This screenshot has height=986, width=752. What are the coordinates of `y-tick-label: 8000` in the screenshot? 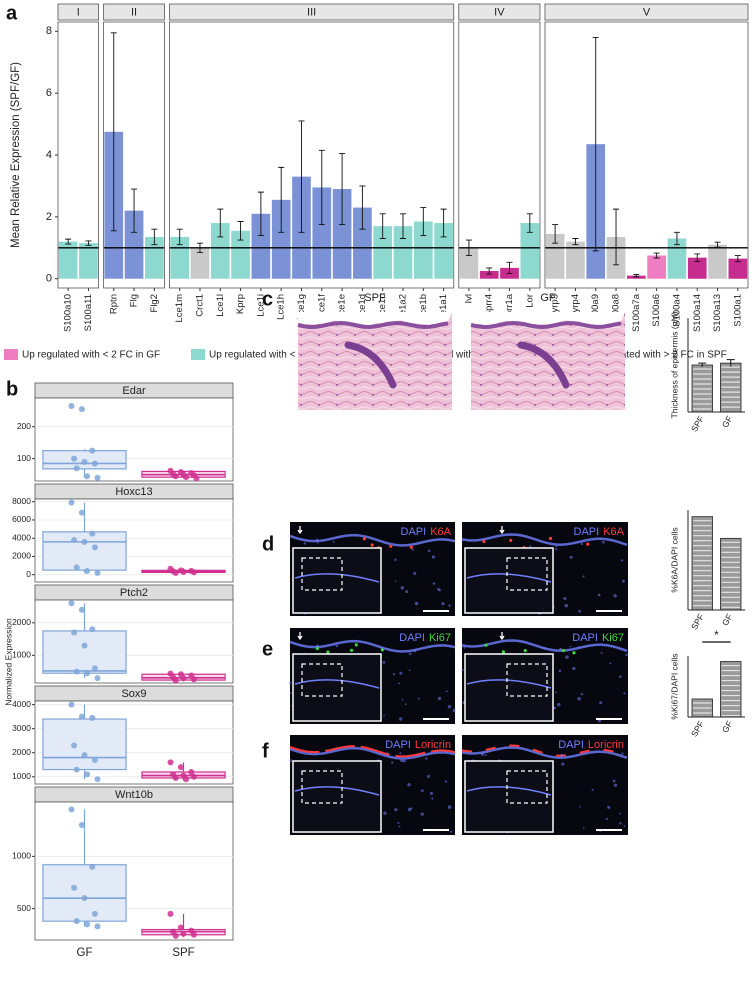 It's located at (21, 501).